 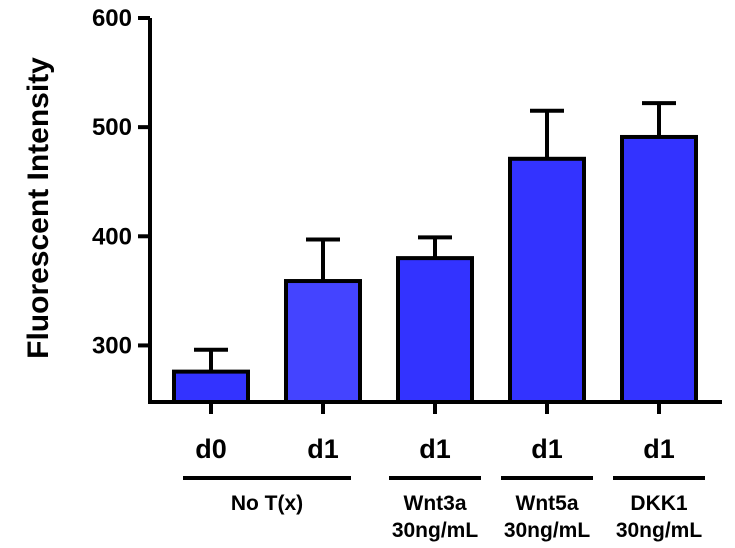 I want to click on group-label: No T(x), so click(x=267, y=503).